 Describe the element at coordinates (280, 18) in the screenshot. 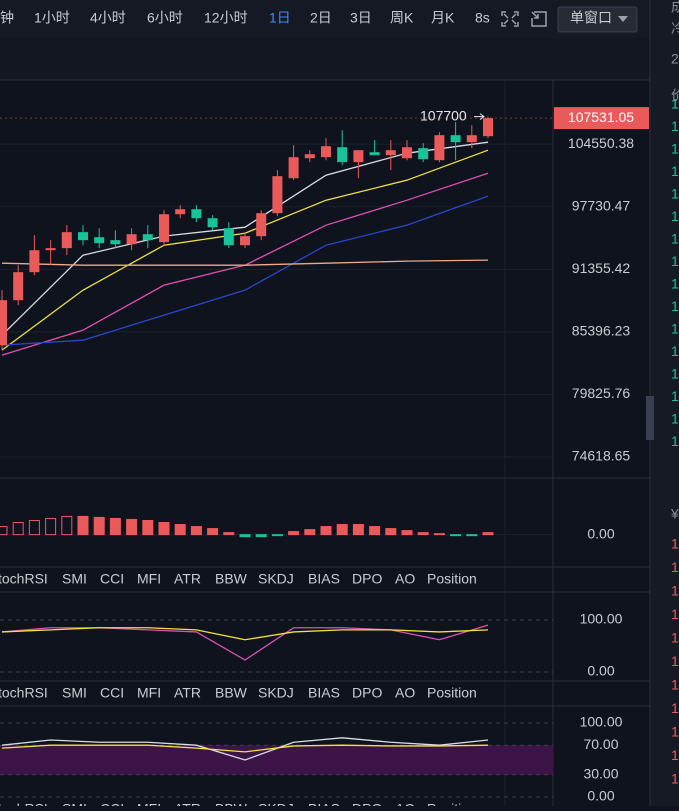

I see `interval-tab: 1日` at that location.